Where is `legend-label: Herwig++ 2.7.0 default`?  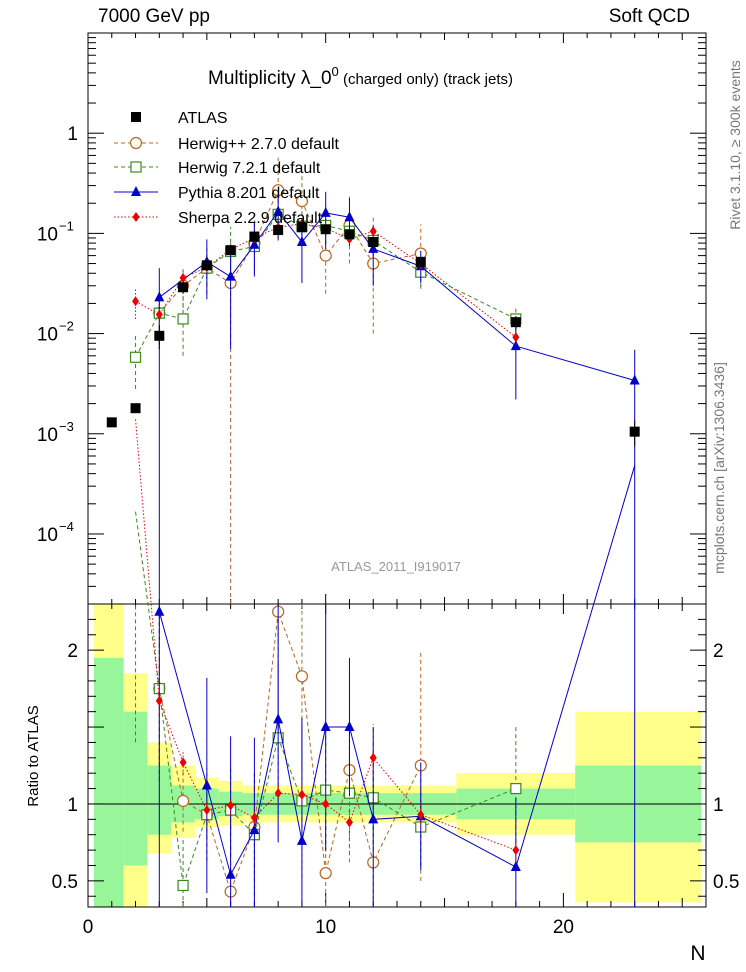 legend-label: Herwig++ 2.7.0 default is located at coordinates (259, 144).